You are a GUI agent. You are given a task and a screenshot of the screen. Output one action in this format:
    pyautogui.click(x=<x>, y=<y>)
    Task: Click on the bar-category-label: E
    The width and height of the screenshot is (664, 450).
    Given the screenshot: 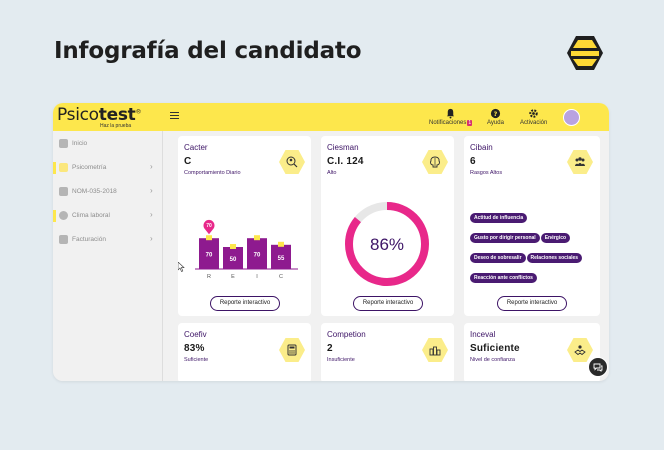 What is the action you would take?
    pyautogui.click(x=233, y=277)
    